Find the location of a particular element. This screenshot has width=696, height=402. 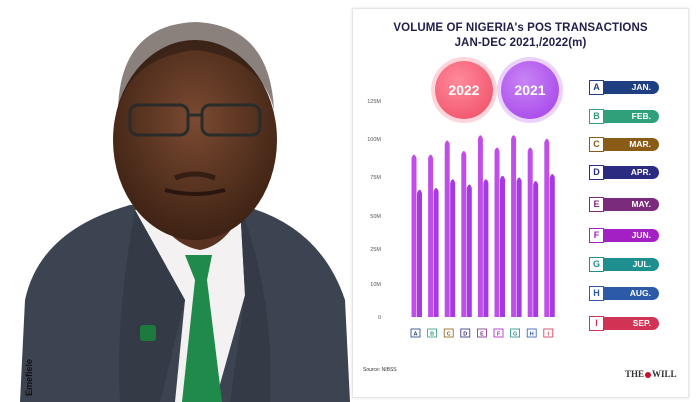

glasses-left is located at coordinates (159, 120).